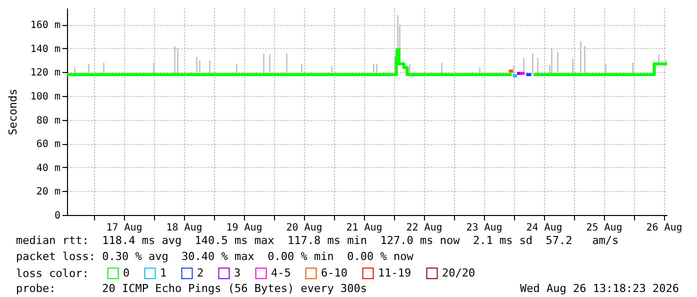 The width and height of the screenshot is (697, 297). Describe the element at coordinates (45, 73) in the screenshot. I see `y-tick-label: 120 m` at that location.